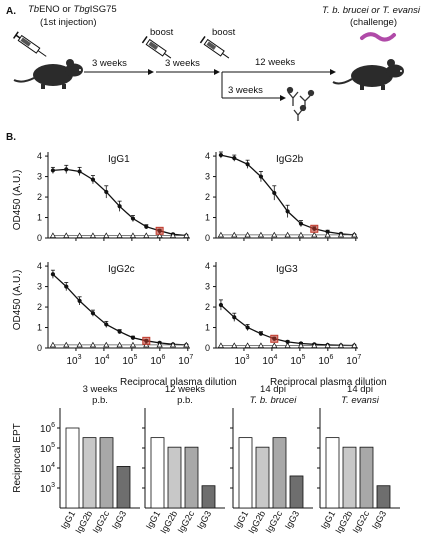 The height and width of the screenshot is (550, 433). What do you see at coordinates (129, 360) in the screenshot?
I see `x-tick-label: 10⁵` at bounding box center [129, 360].